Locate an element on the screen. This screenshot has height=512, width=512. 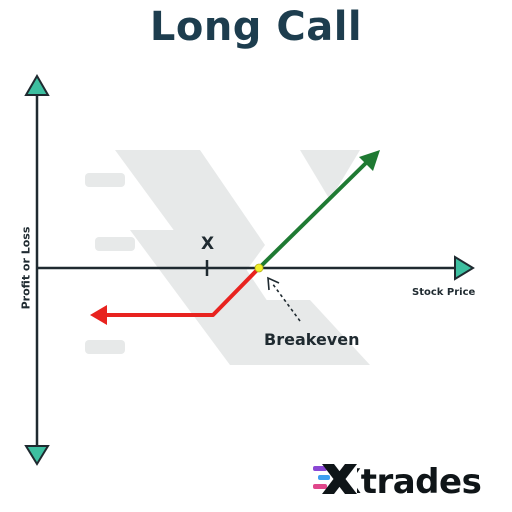
loss-line is located at coordinates (183, 291).